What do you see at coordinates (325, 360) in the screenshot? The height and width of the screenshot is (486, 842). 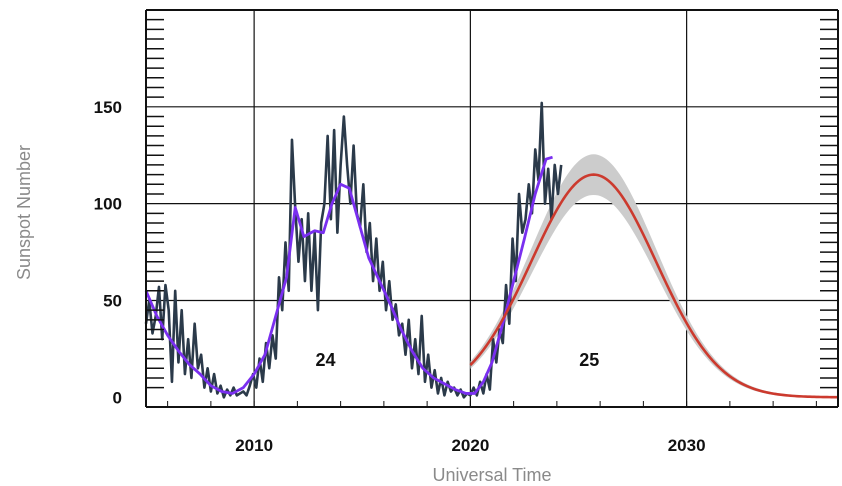 I see `cycle-label-24: 24` at bounding box center [325, 360].